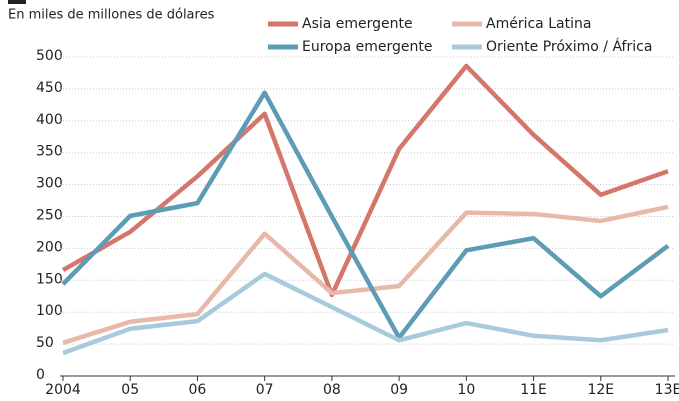  I want to click on chart-subtitle: En miles de millones de dólares, so click(111, 15).